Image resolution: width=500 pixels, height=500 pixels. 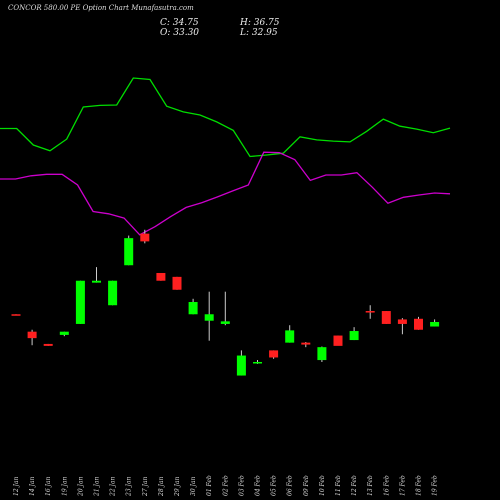 What do you see at coordinates (161, 486) in the screenshot?
I see `x-tick-label: 28 Jan` at bounding box center [161, 486].